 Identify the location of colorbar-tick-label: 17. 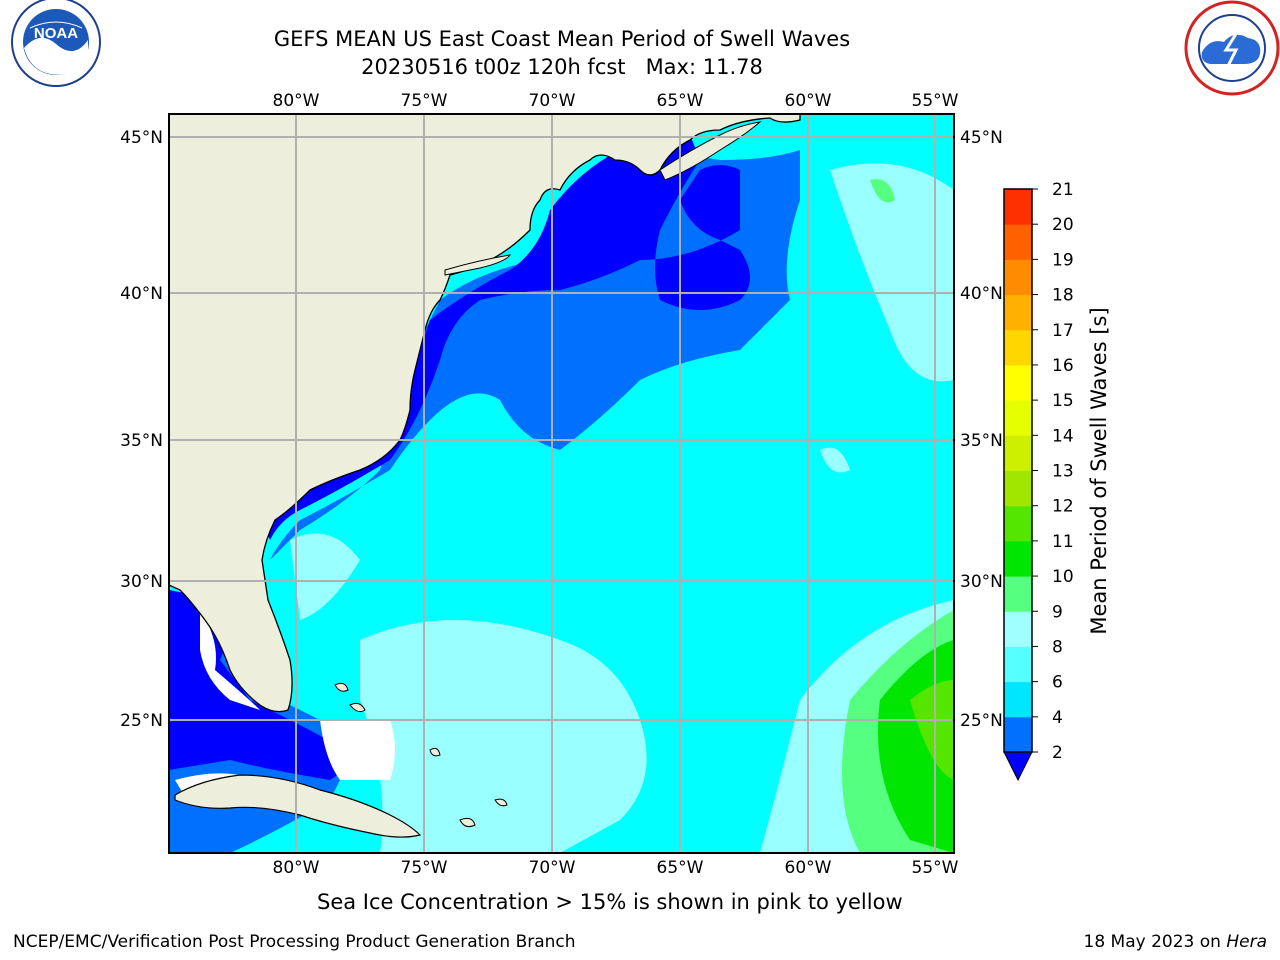
(1063, 331).